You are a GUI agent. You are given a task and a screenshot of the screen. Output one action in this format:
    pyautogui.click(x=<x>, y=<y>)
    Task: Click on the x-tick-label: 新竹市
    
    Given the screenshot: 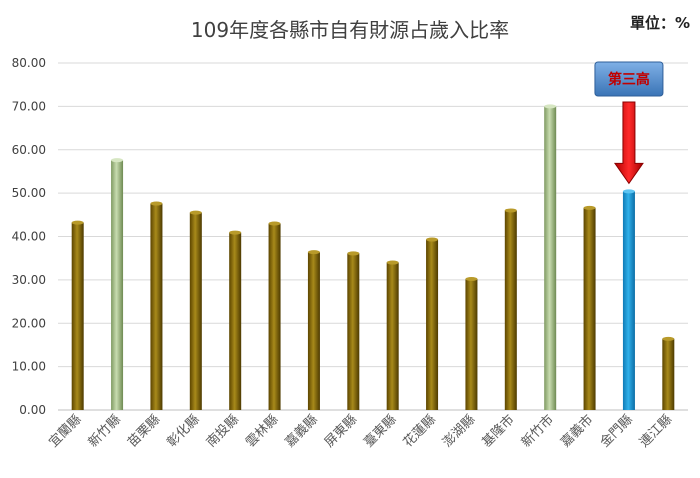 What is the action you would take?
    pyautogui.click(x=537, y=431)
    